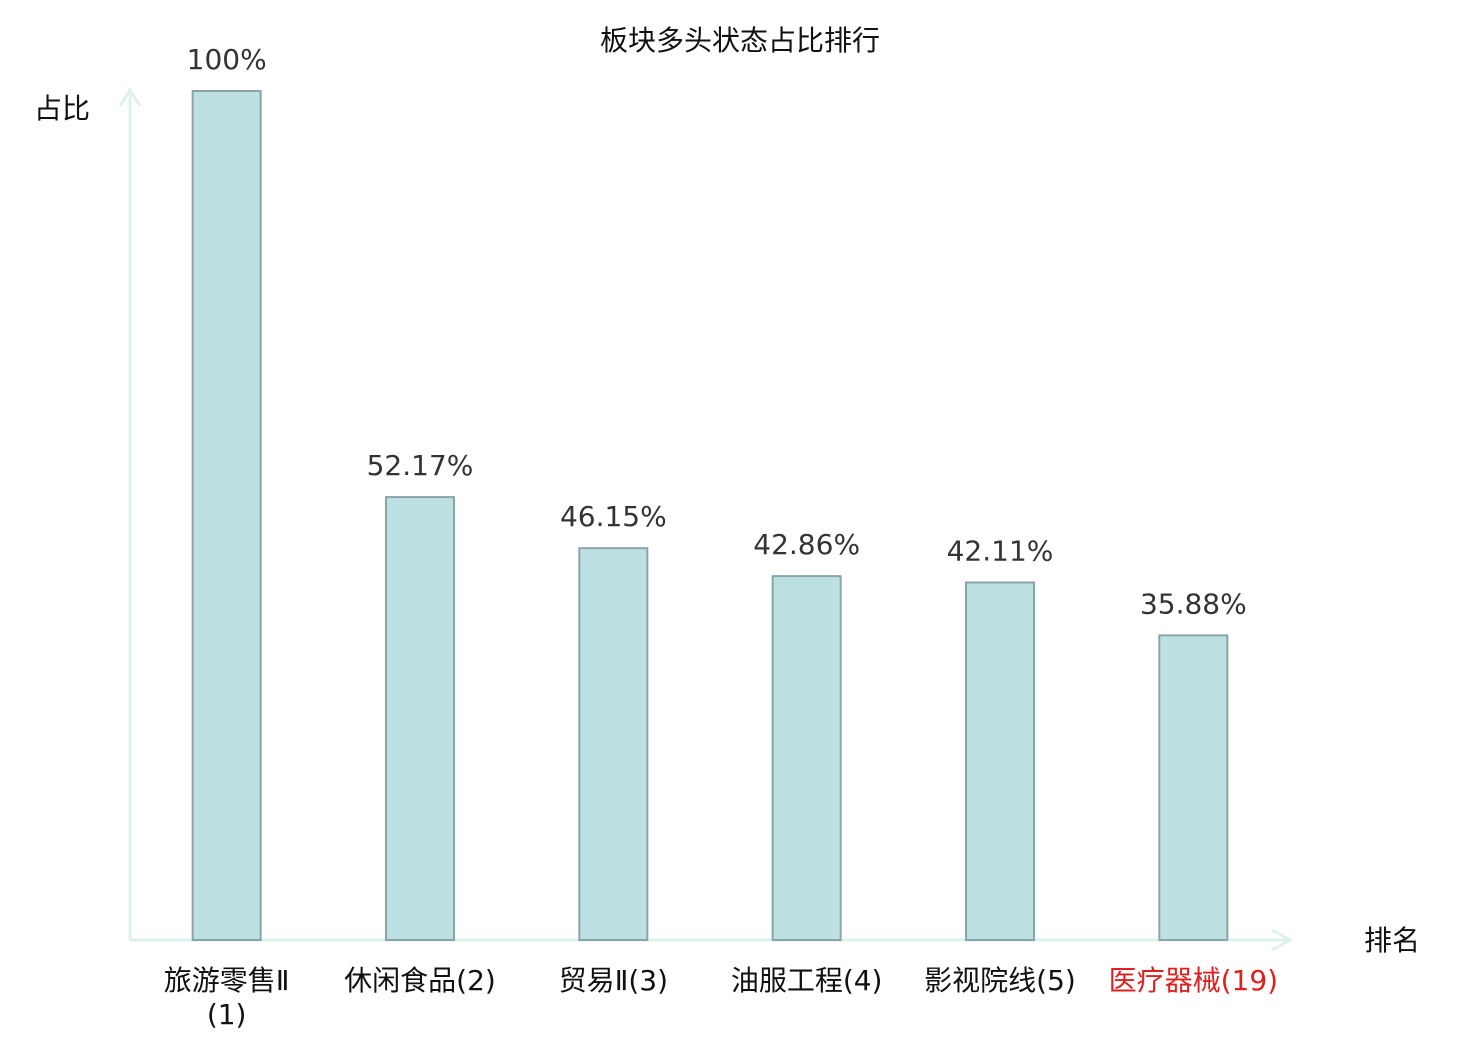 This screenshot has height=1040, width=1480. I want to click on y-axis-label: 占比, so click(62, 108).